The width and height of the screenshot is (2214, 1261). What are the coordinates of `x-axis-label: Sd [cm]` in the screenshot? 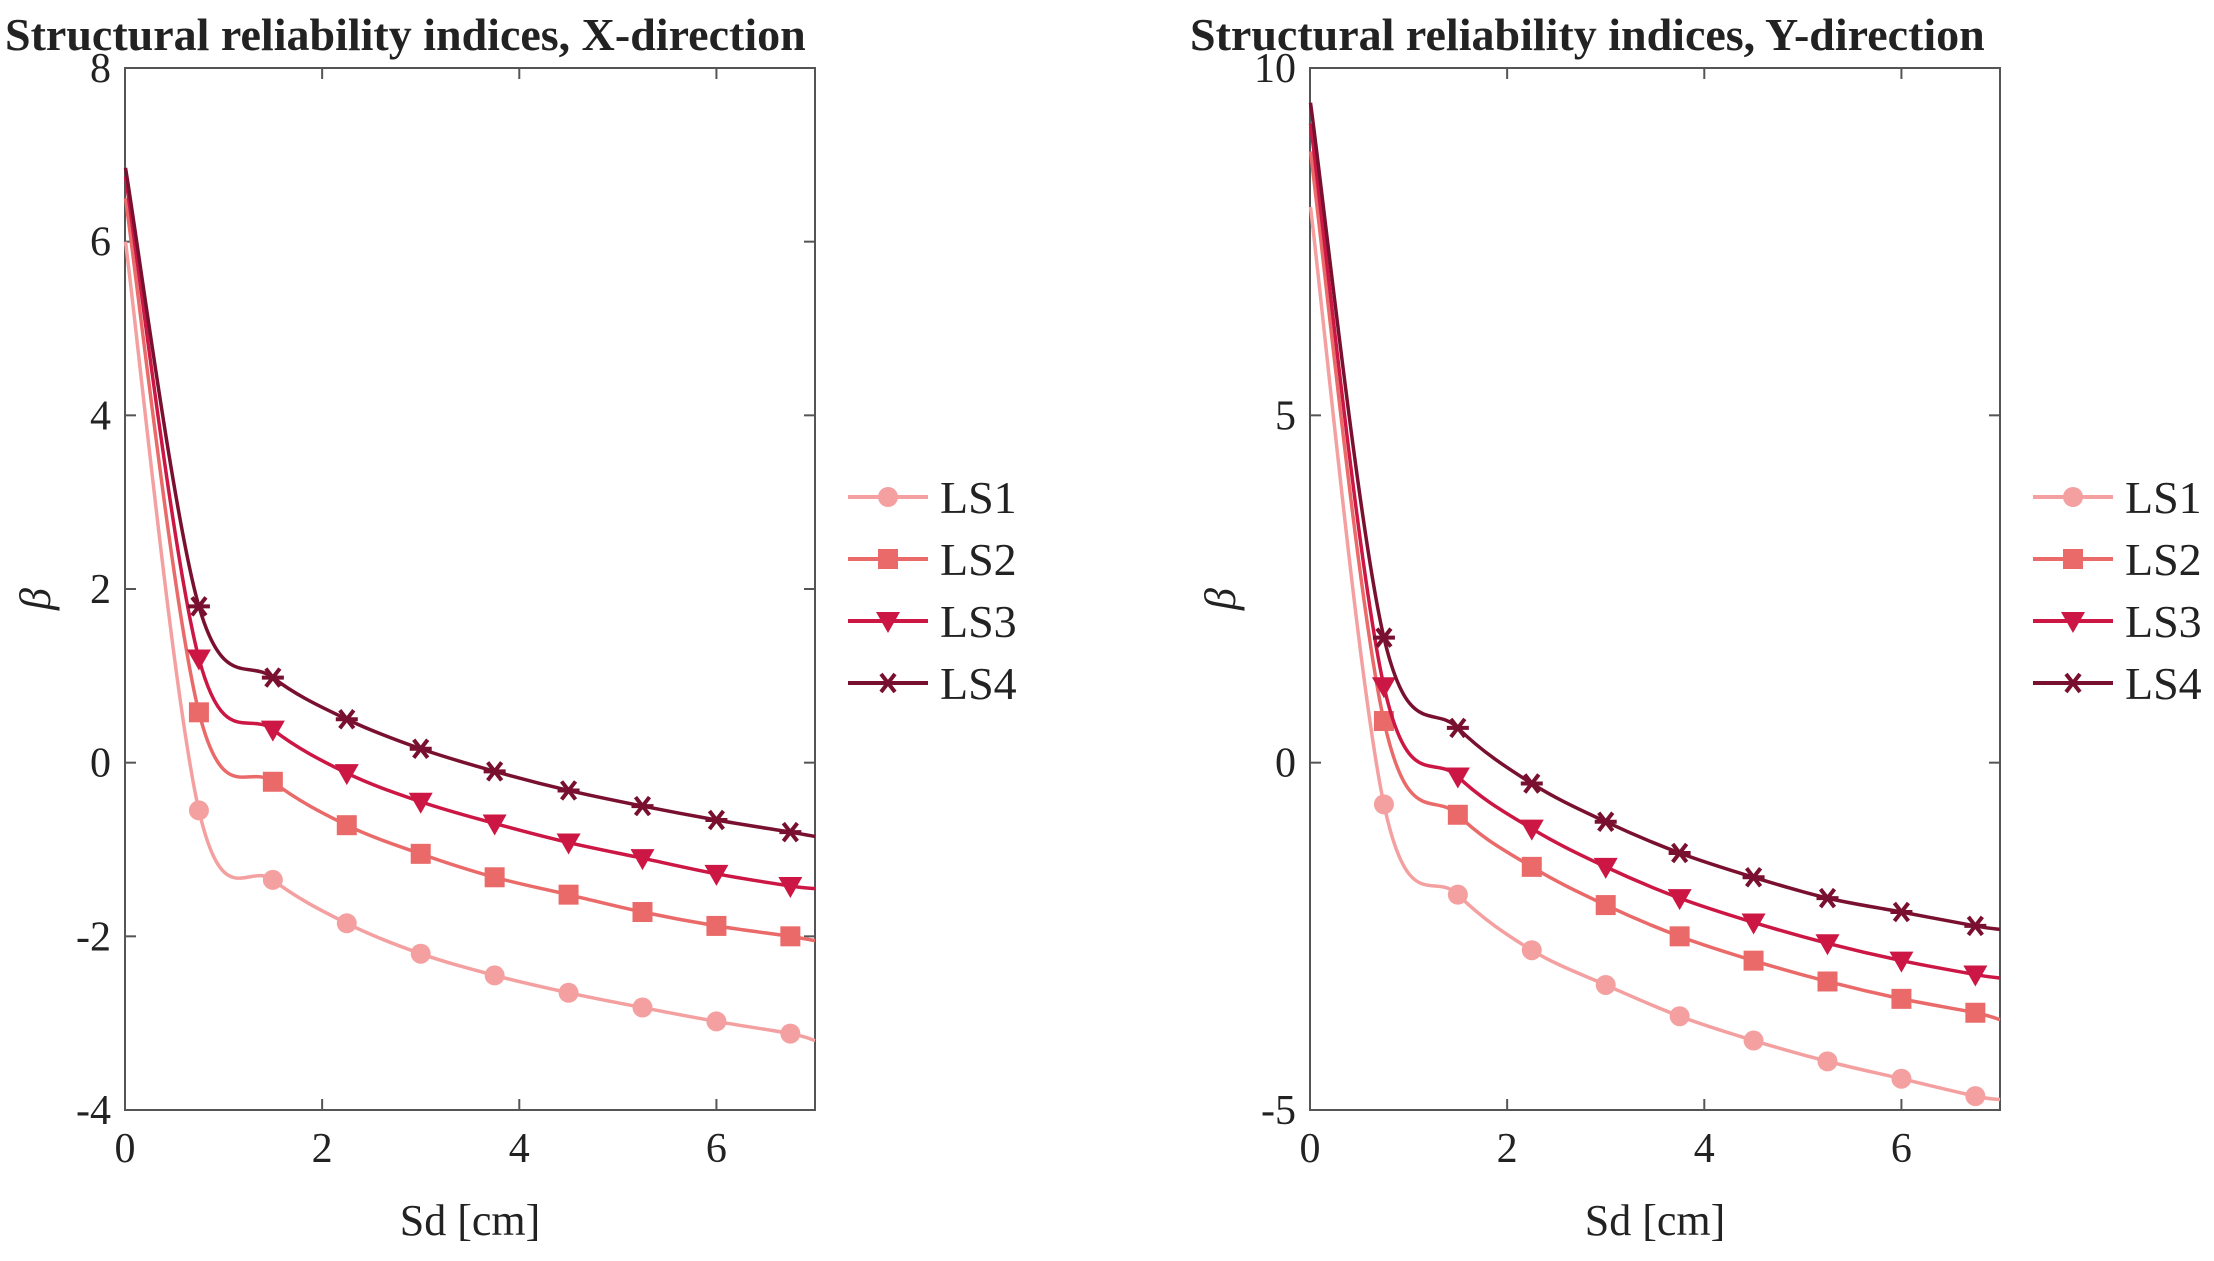 It's located at (1655, 1220).